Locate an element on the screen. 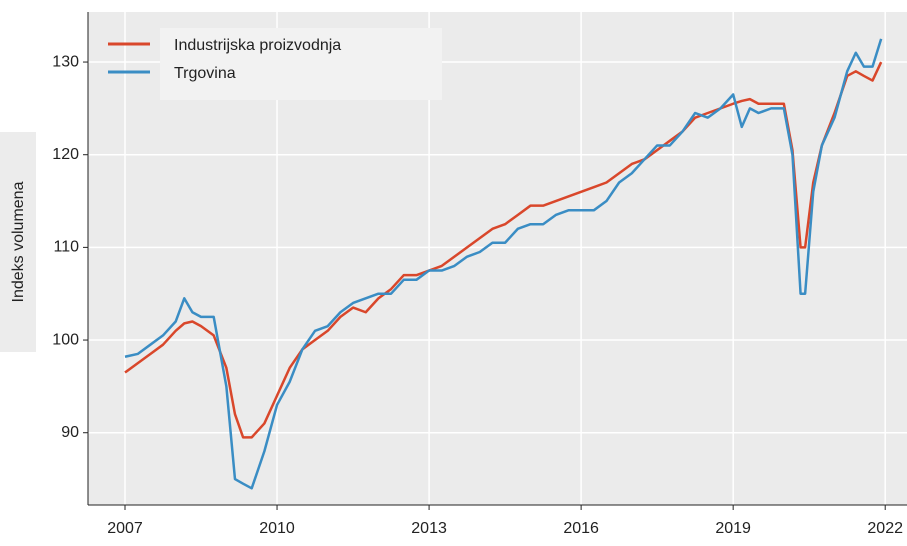  y-tick-label: 130 is located at coordinates (65, 61).